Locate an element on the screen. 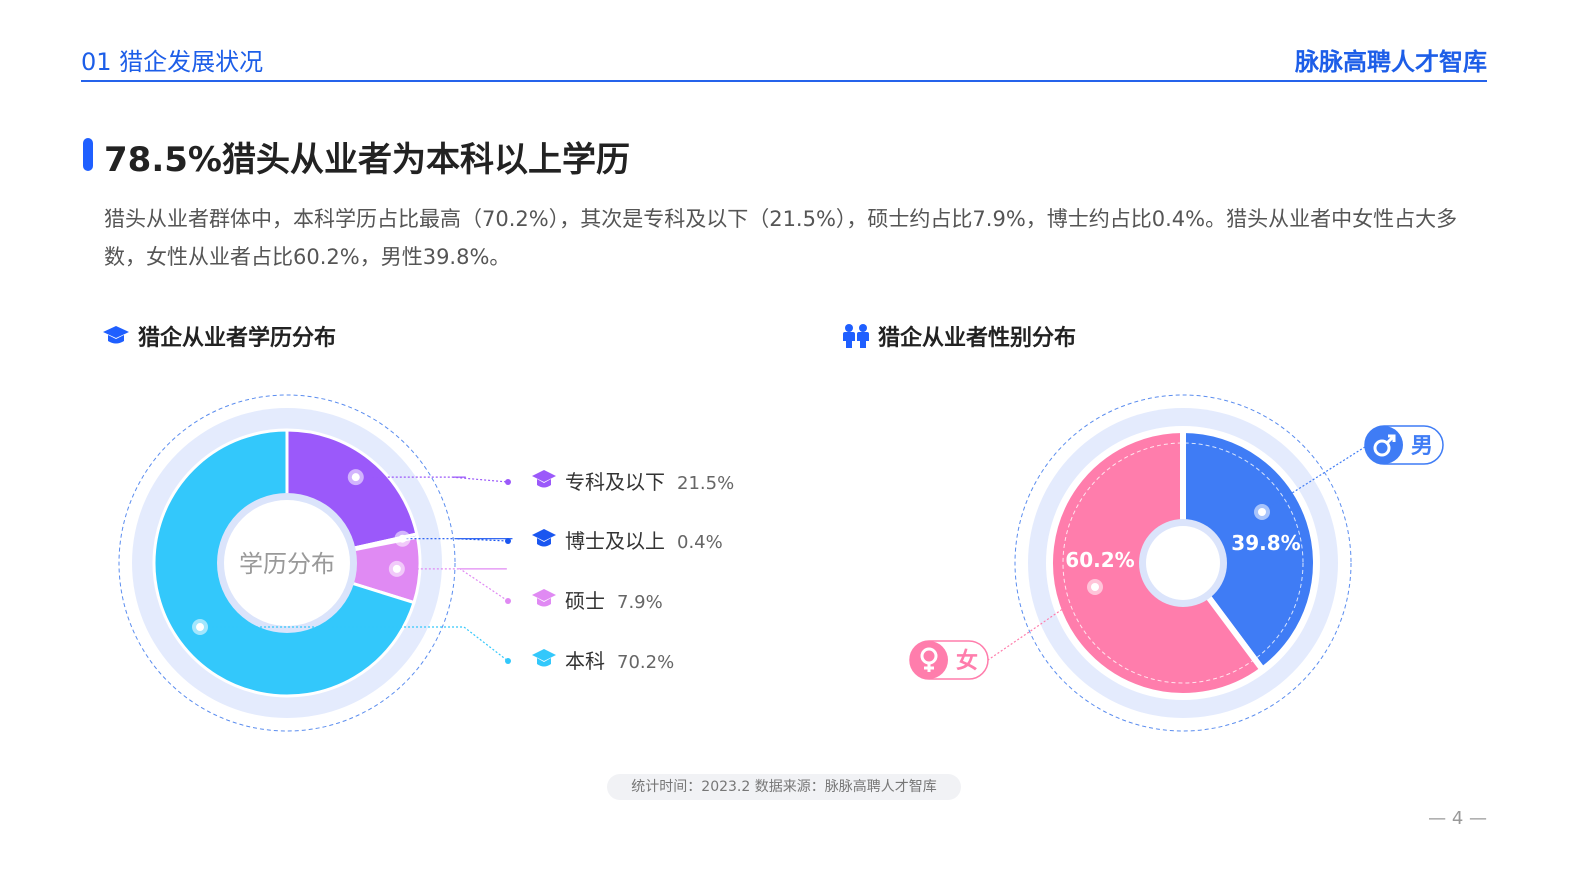 This screenshot has width=1587, height=893. gender-badge: 男 is located at coordinates (1404, 445).